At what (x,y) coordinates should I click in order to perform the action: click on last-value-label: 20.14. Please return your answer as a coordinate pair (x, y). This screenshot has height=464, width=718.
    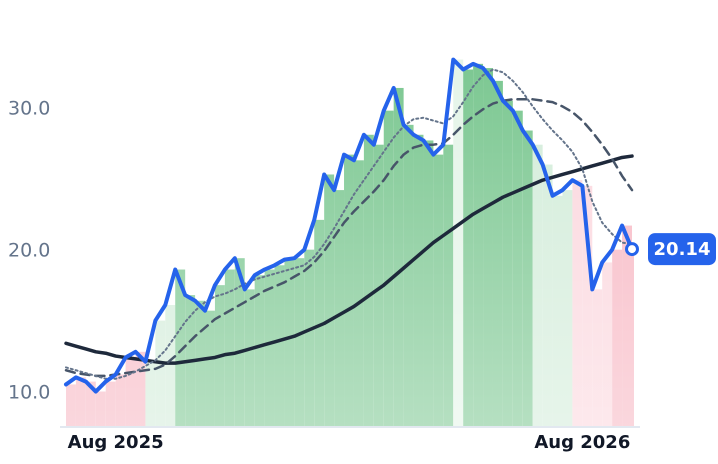
    Looking at the image, I should click on (682, 249).